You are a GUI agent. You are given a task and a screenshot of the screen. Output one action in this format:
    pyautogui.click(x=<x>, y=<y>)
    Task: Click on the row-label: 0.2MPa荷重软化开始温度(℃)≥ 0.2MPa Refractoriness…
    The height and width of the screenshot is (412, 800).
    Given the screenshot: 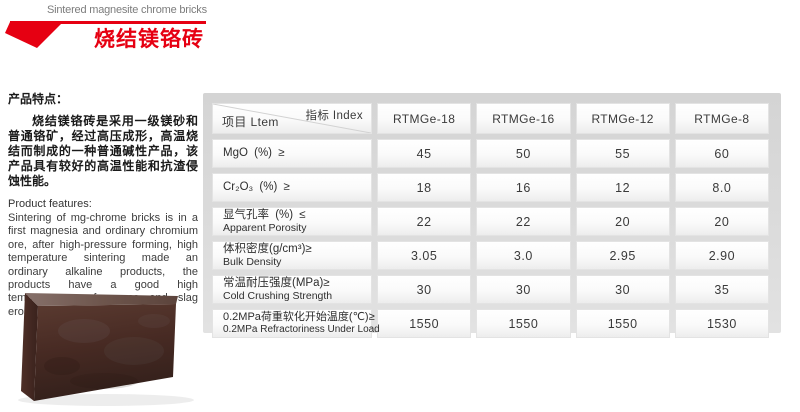 What is the action you would take?
    pyautogui.click(x=296, y=323)
    